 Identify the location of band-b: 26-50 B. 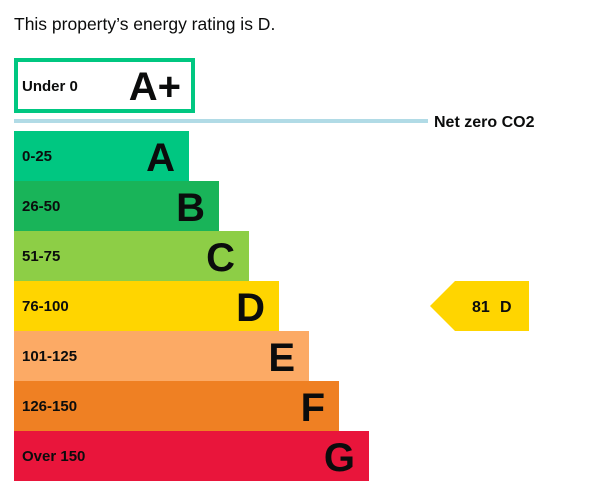
(116, 206).